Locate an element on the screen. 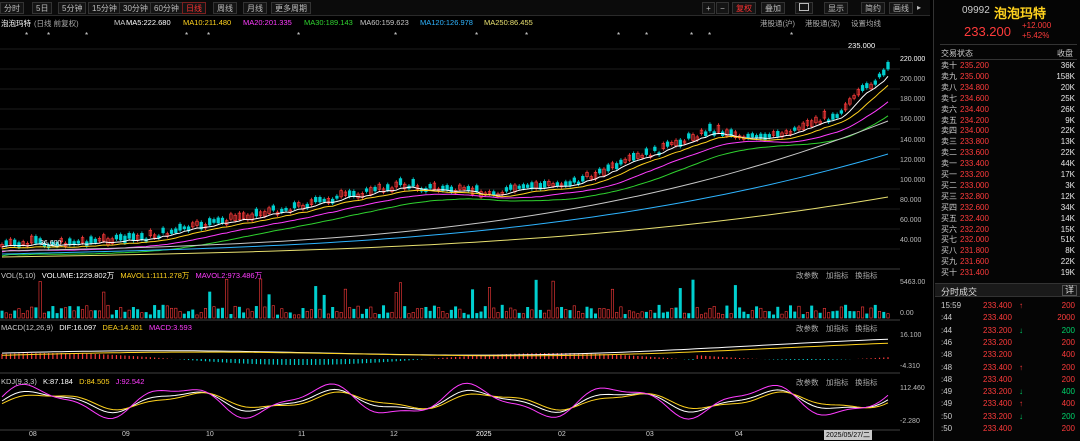  volume-add-indicator-button: 加指标 is located at coordinates (837, 275).